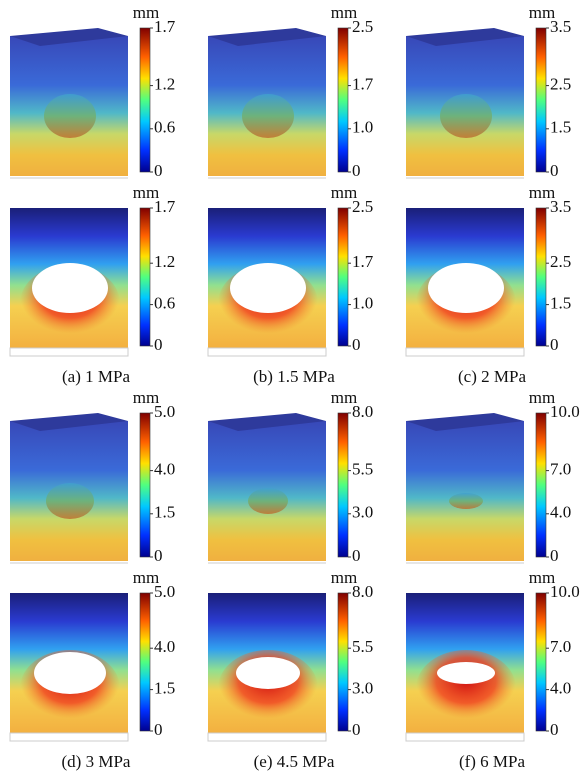  What do you see at coordinates (294, 761) in the screenshot?
I see `caption: (e) 4.5 MPa` at bounding box center [294, 761].